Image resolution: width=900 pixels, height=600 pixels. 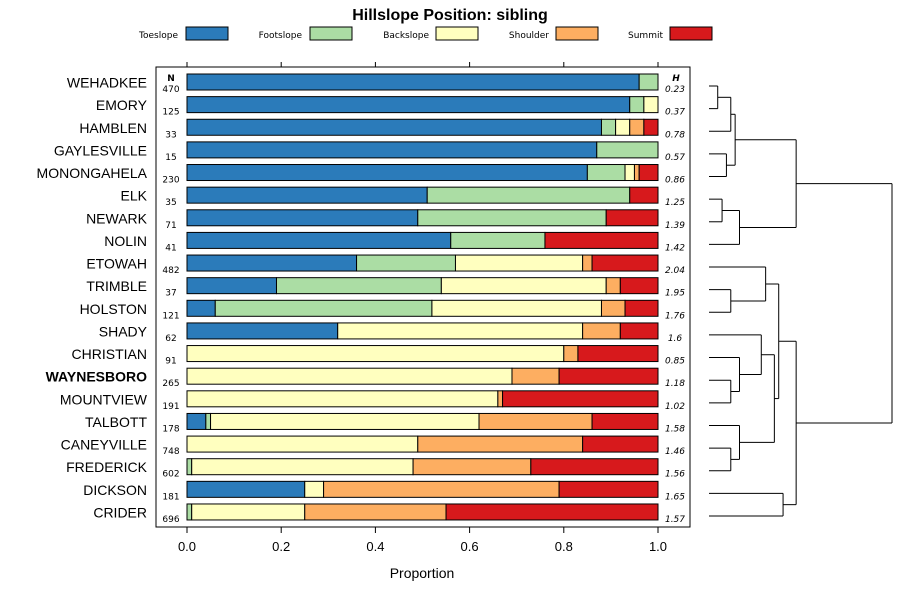 What do you see at coordinates (171, 79) in the screenshot?
I see `n-column-header: N` at bounding box center [171, 79].